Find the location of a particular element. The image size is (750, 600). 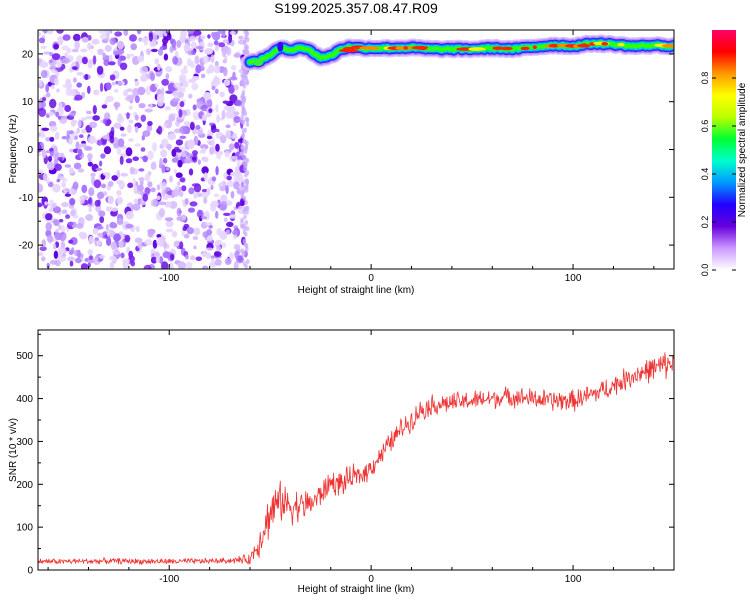

spectrogram-signal-band is located at coordinates (457, 52).